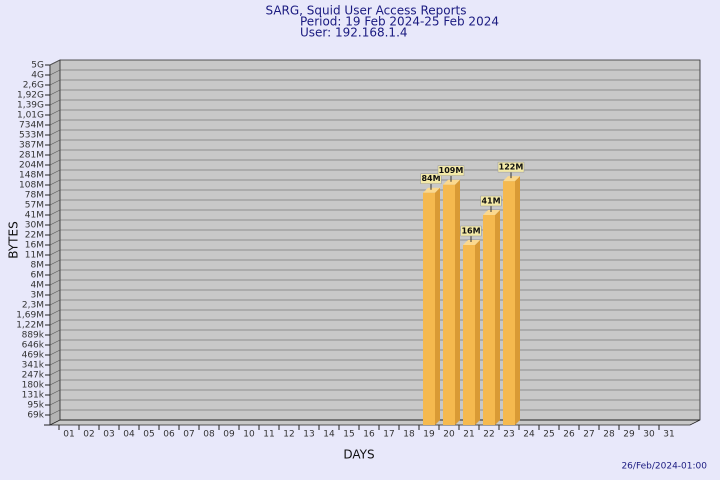  I want to click on y-tick-label: 889k, so click(33, 336).